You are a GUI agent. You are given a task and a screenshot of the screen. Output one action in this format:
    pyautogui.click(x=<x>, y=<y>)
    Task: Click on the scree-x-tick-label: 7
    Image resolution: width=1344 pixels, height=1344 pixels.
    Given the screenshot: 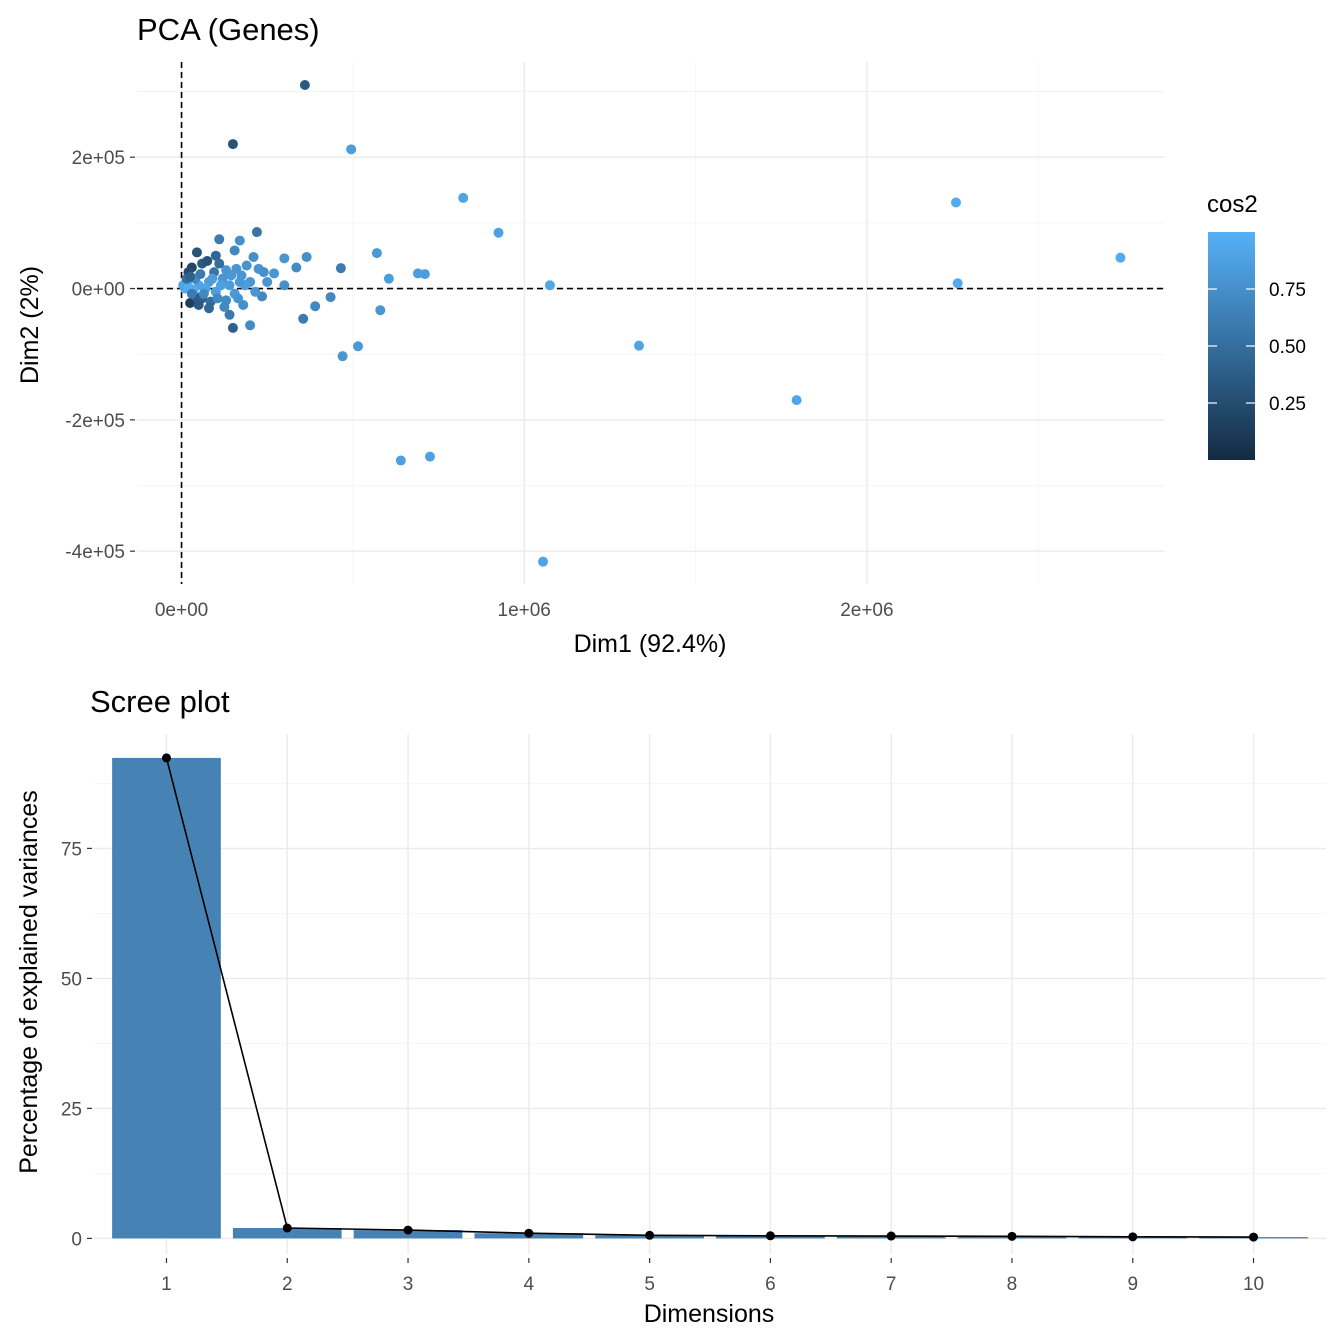 What is the action you would take?
    pyautogui.click(x=891, y=1284)
    